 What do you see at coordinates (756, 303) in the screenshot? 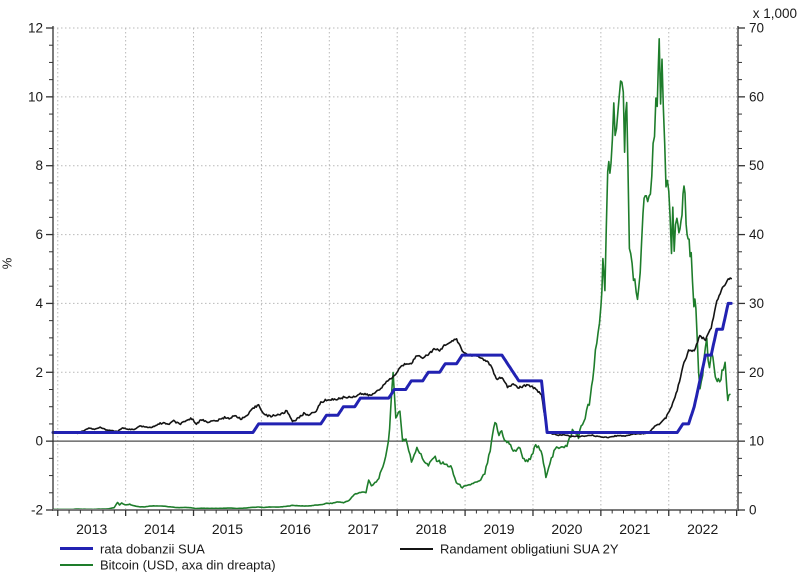
I see `svg-text: 30` at bounding box center [756, 303].